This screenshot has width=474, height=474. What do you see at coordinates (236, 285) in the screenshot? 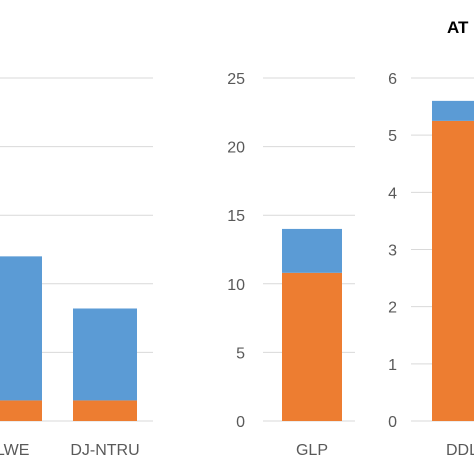
I see `y-tick-label: 10` at bounding box center [236, 285].